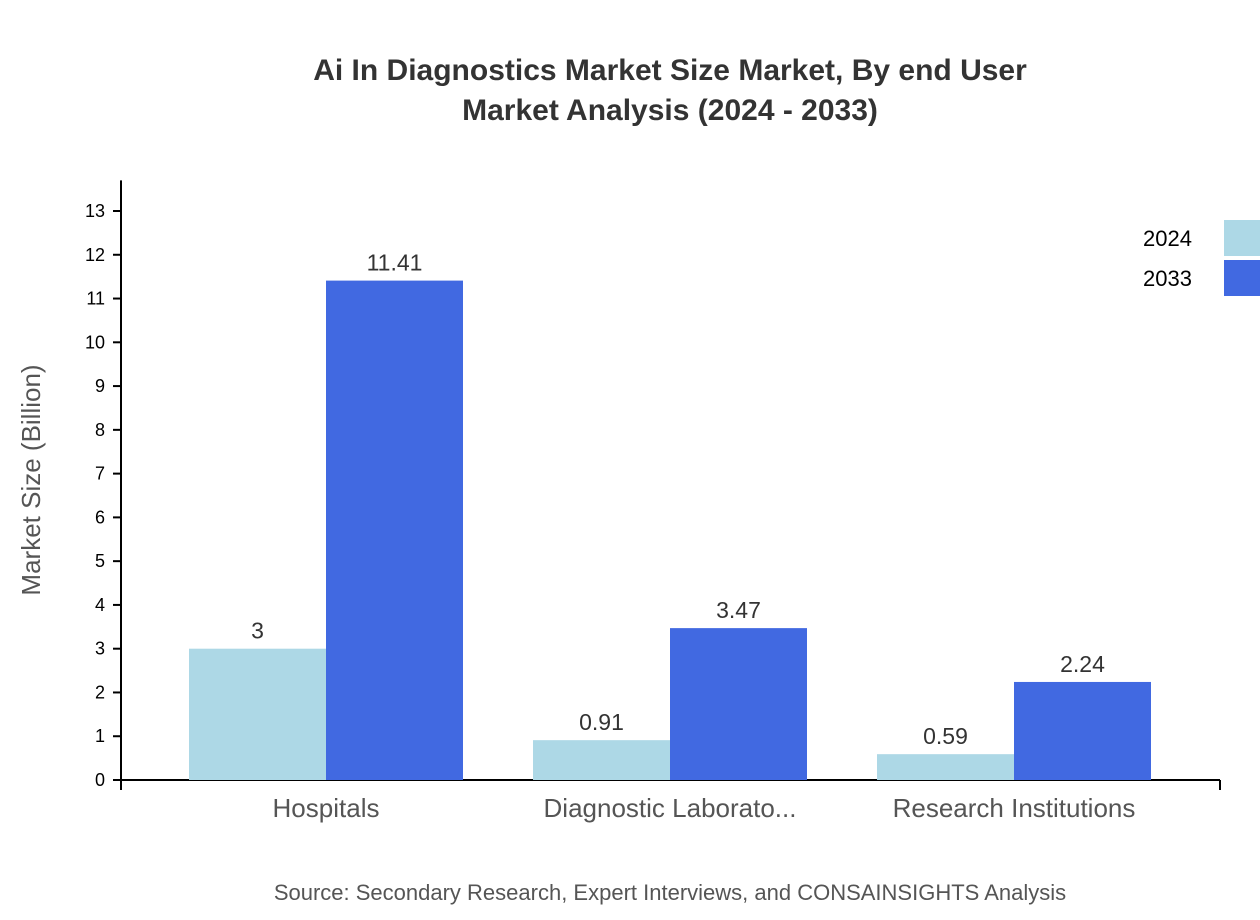 The image size is (1260, 920). Describe the element at coordinates (100, 736) in the screenshot. I see `y-tick-label: 1` at that location.